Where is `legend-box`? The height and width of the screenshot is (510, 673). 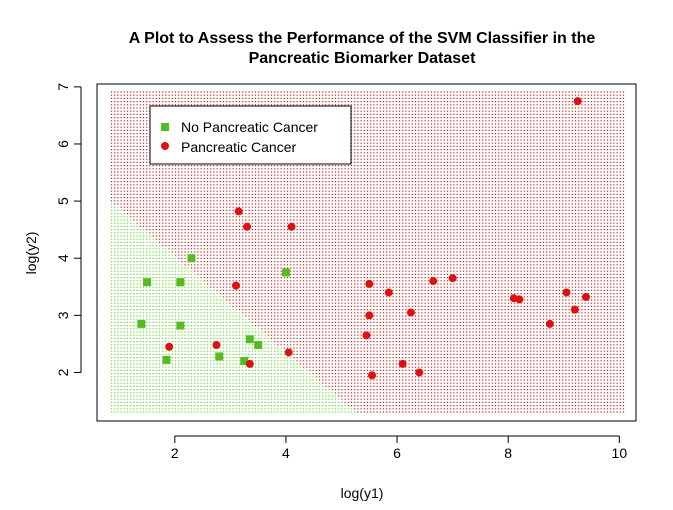 legend-box is located at coordinates (250, 135).